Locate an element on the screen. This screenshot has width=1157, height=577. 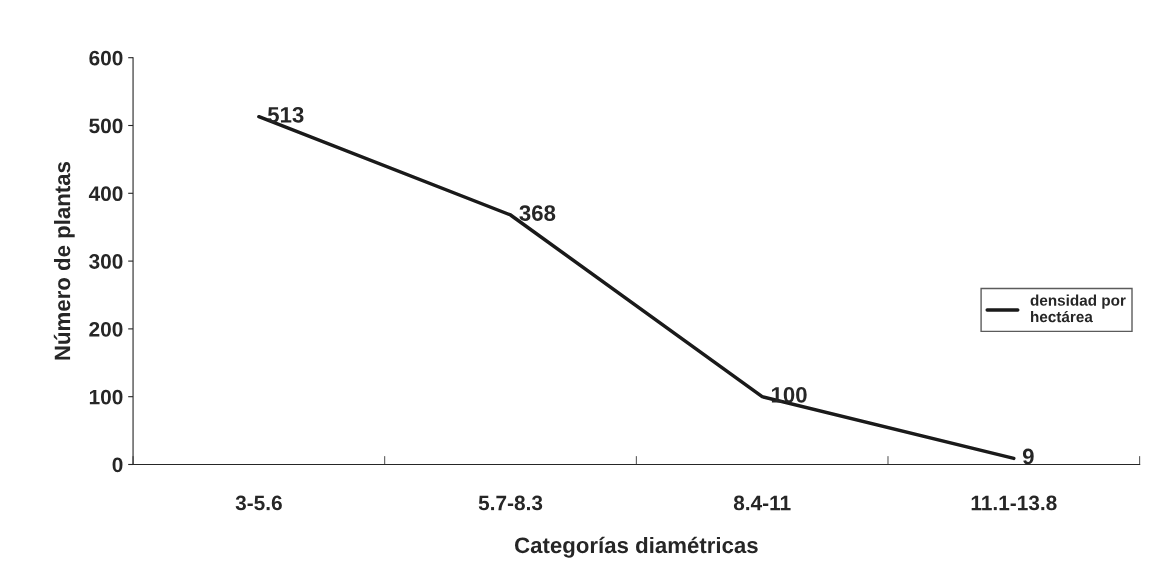
data-label: 100 is located at coordinates (789, 394).